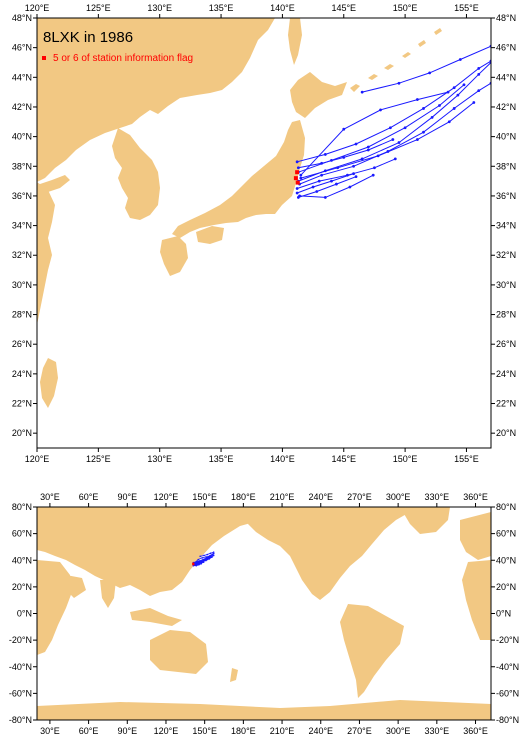  What do you see at coordinates (127, 497) in the screenshot?
I see `world-lon-tick-label-top: 90°E` at bounding box center [127, 497].